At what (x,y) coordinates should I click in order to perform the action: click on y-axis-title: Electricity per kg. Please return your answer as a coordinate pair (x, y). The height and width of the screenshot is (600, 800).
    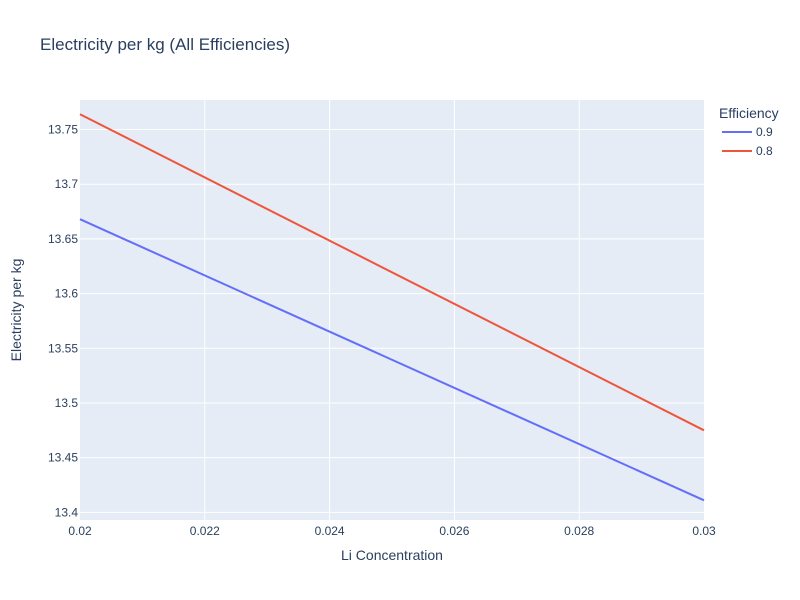
    Looking at the image, I should click on (16, 310).